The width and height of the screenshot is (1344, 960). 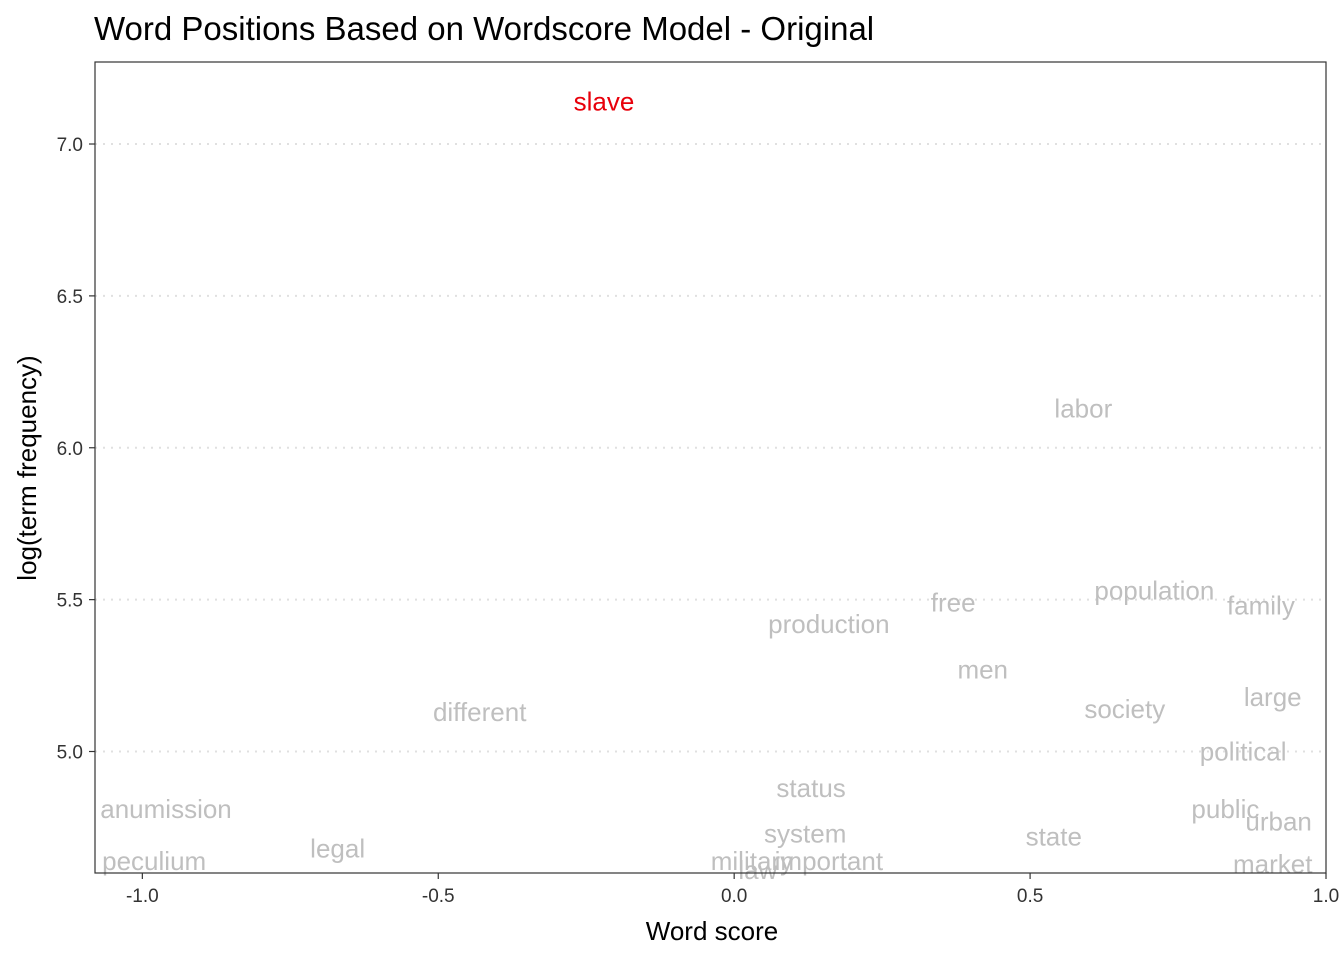 What do you see at coordinates (70, 145) in the screenshot?
I see `y-tick-label: 7.0` at bounding box center [70, 145].